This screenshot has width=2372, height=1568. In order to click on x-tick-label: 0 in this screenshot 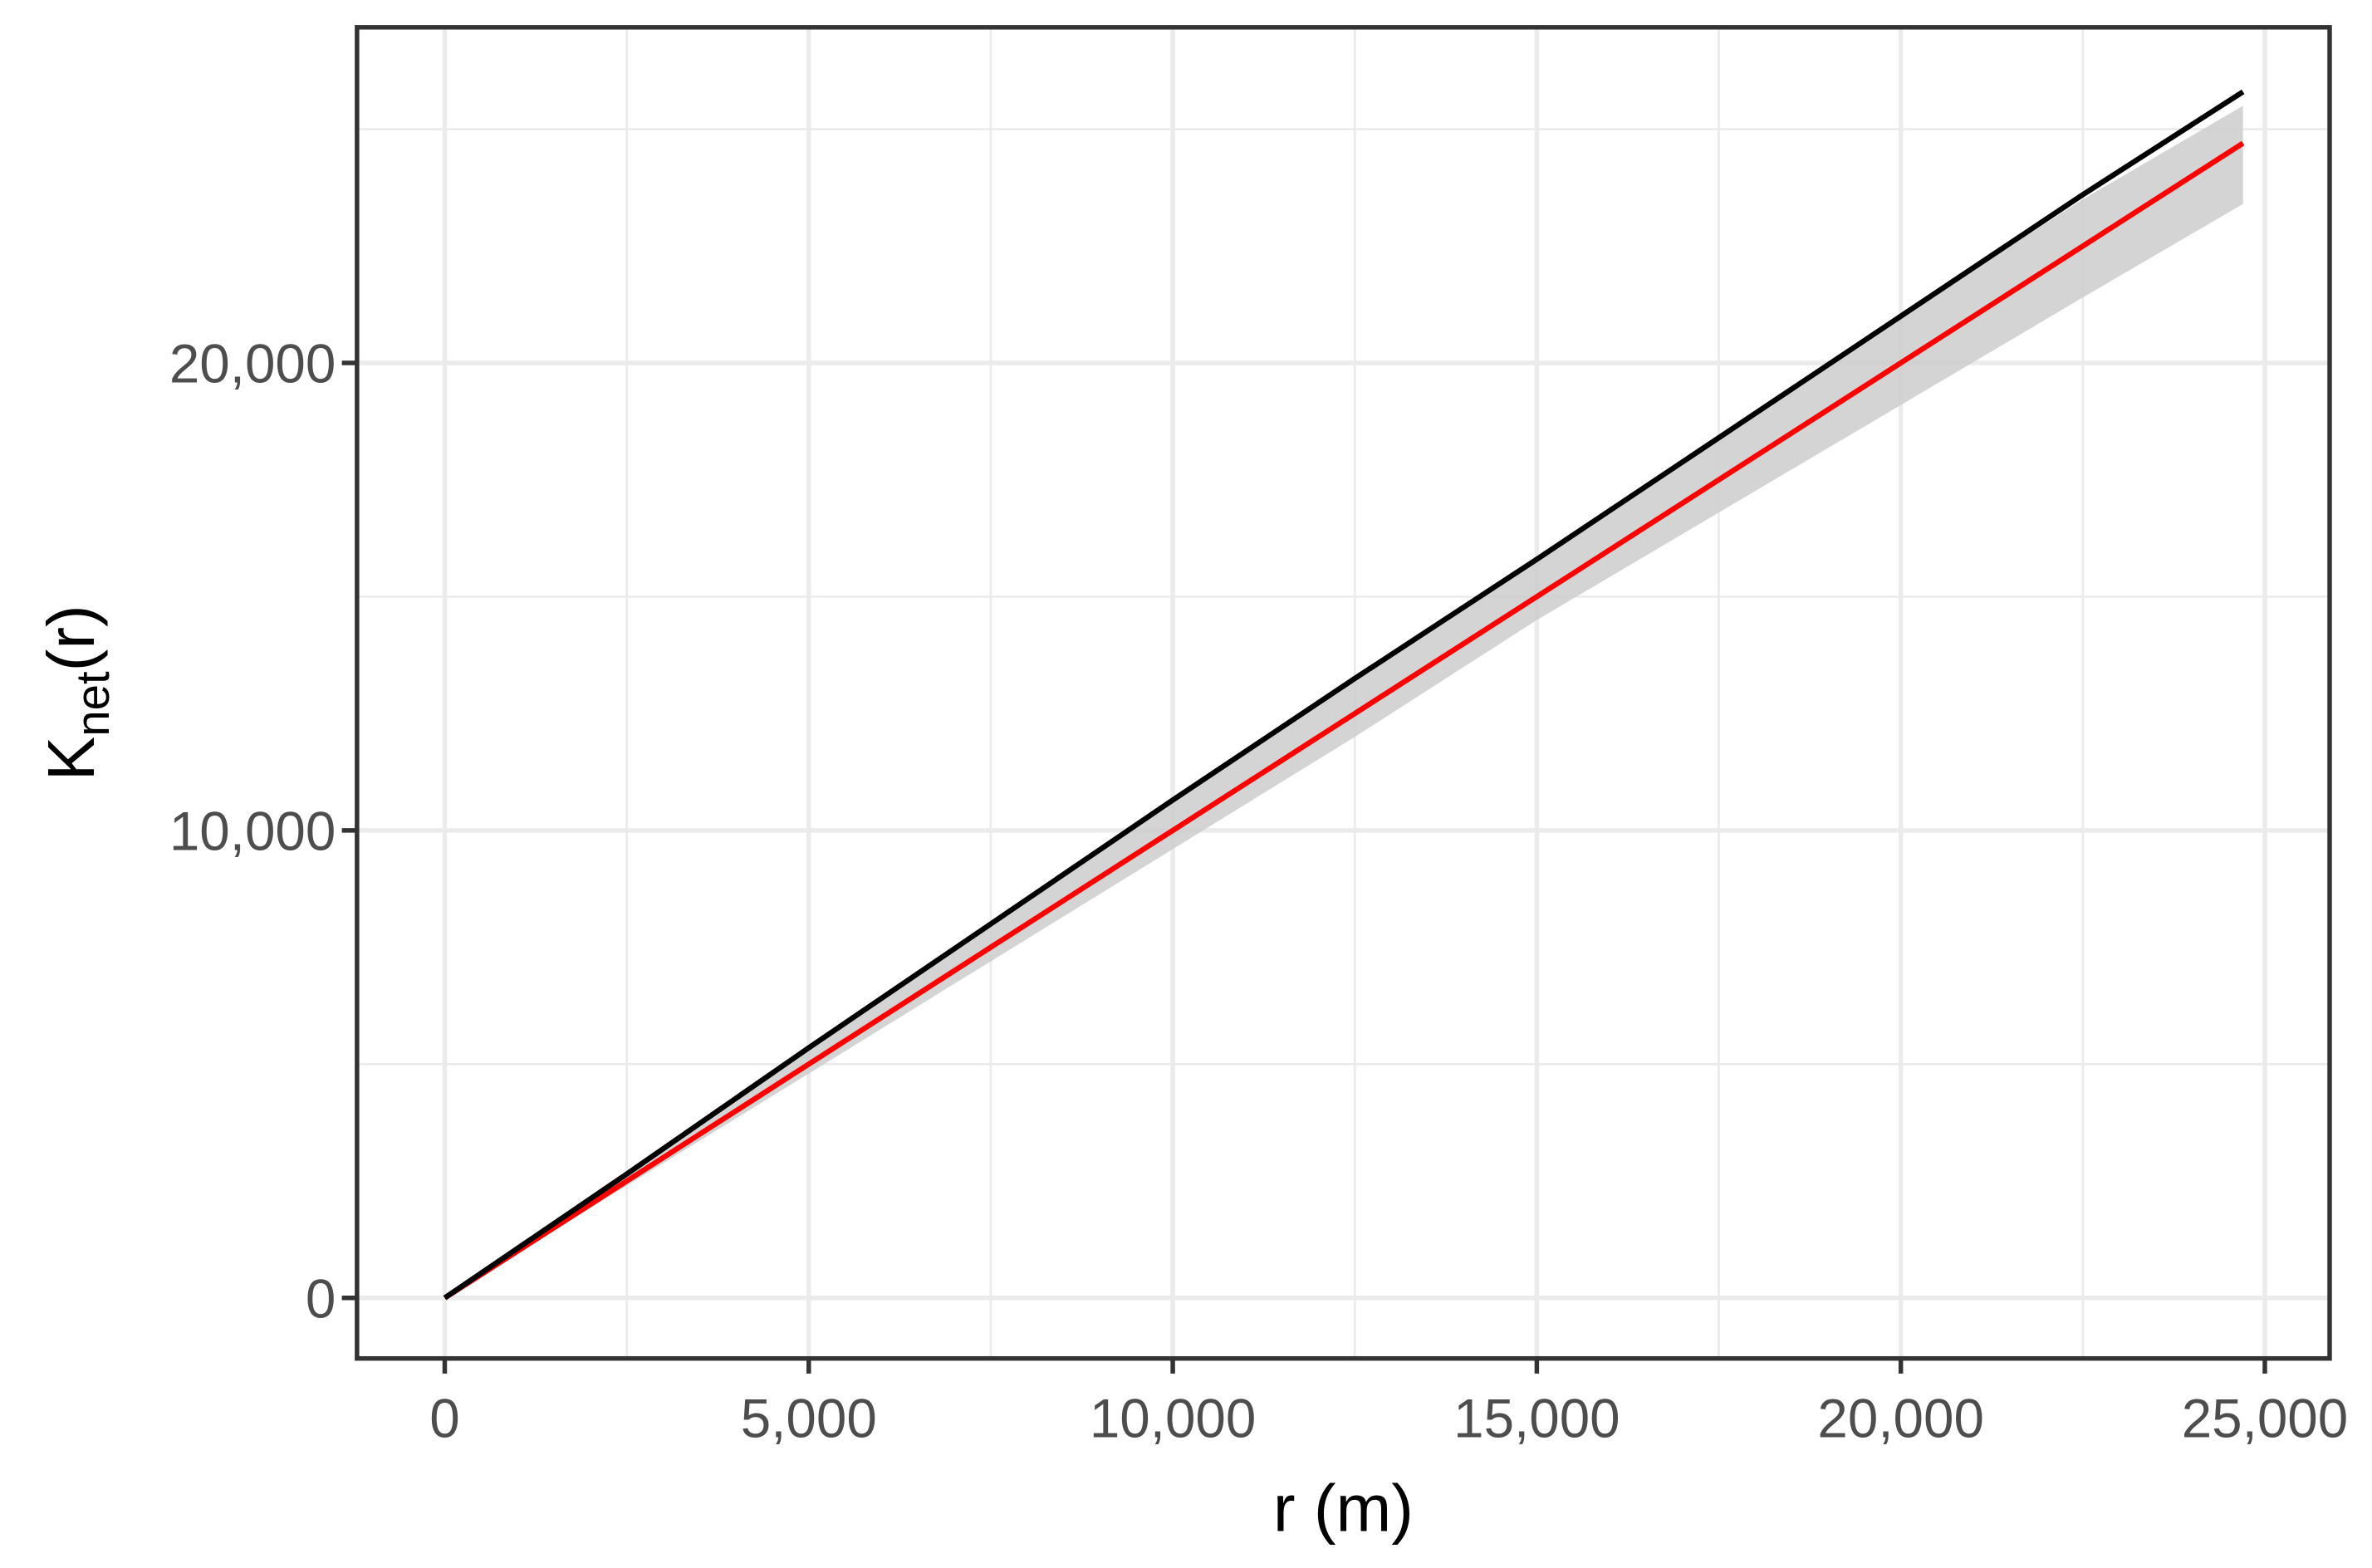, I will do `click(444, 1418)`.